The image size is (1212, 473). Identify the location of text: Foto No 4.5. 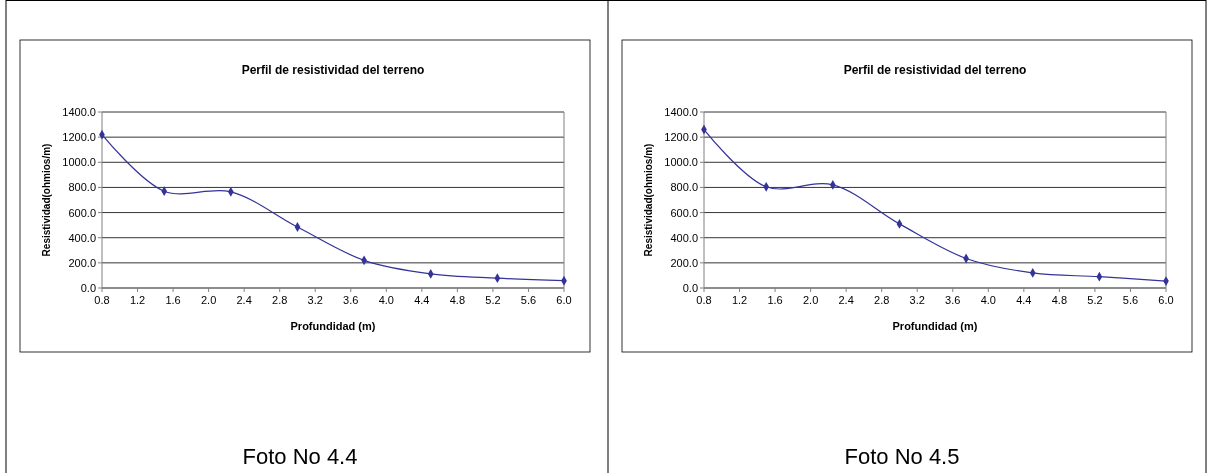
(902, 456).